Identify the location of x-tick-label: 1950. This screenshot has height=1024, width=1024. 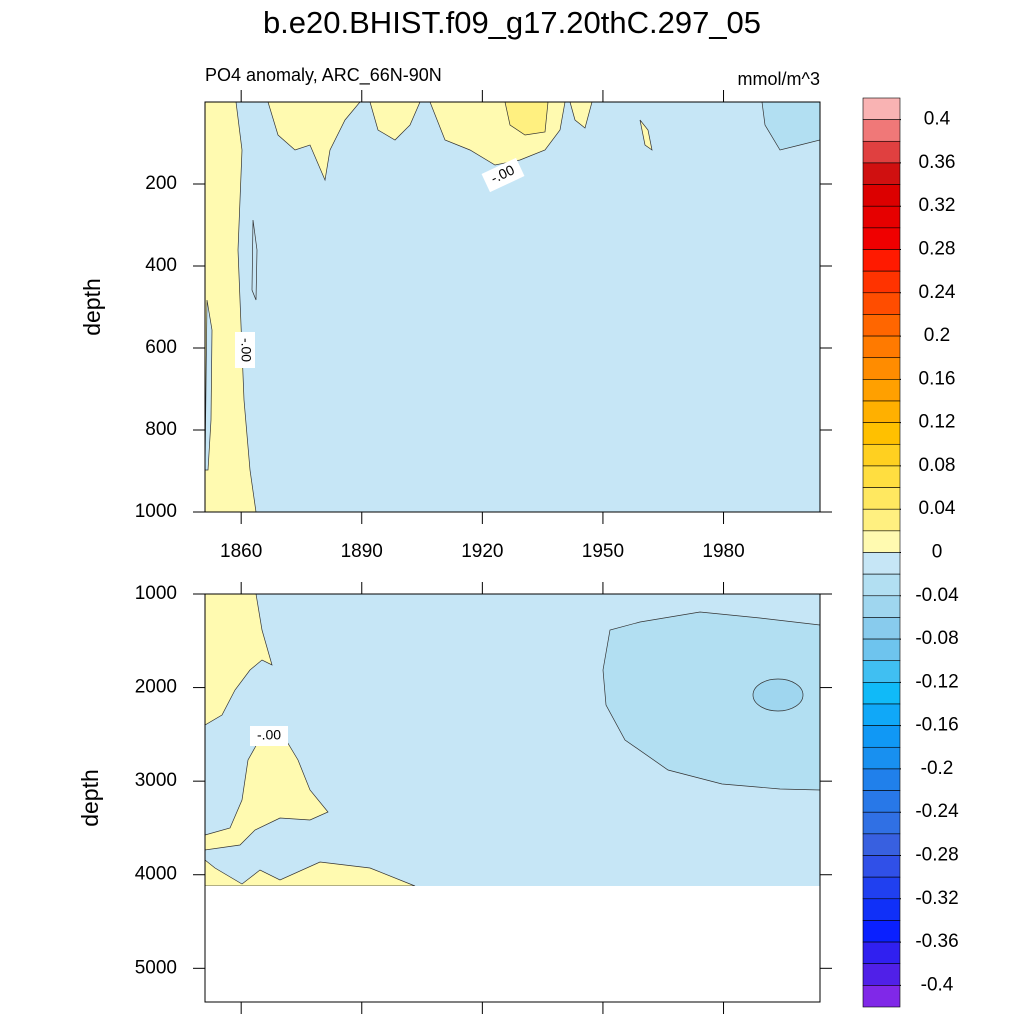
(603, 551).